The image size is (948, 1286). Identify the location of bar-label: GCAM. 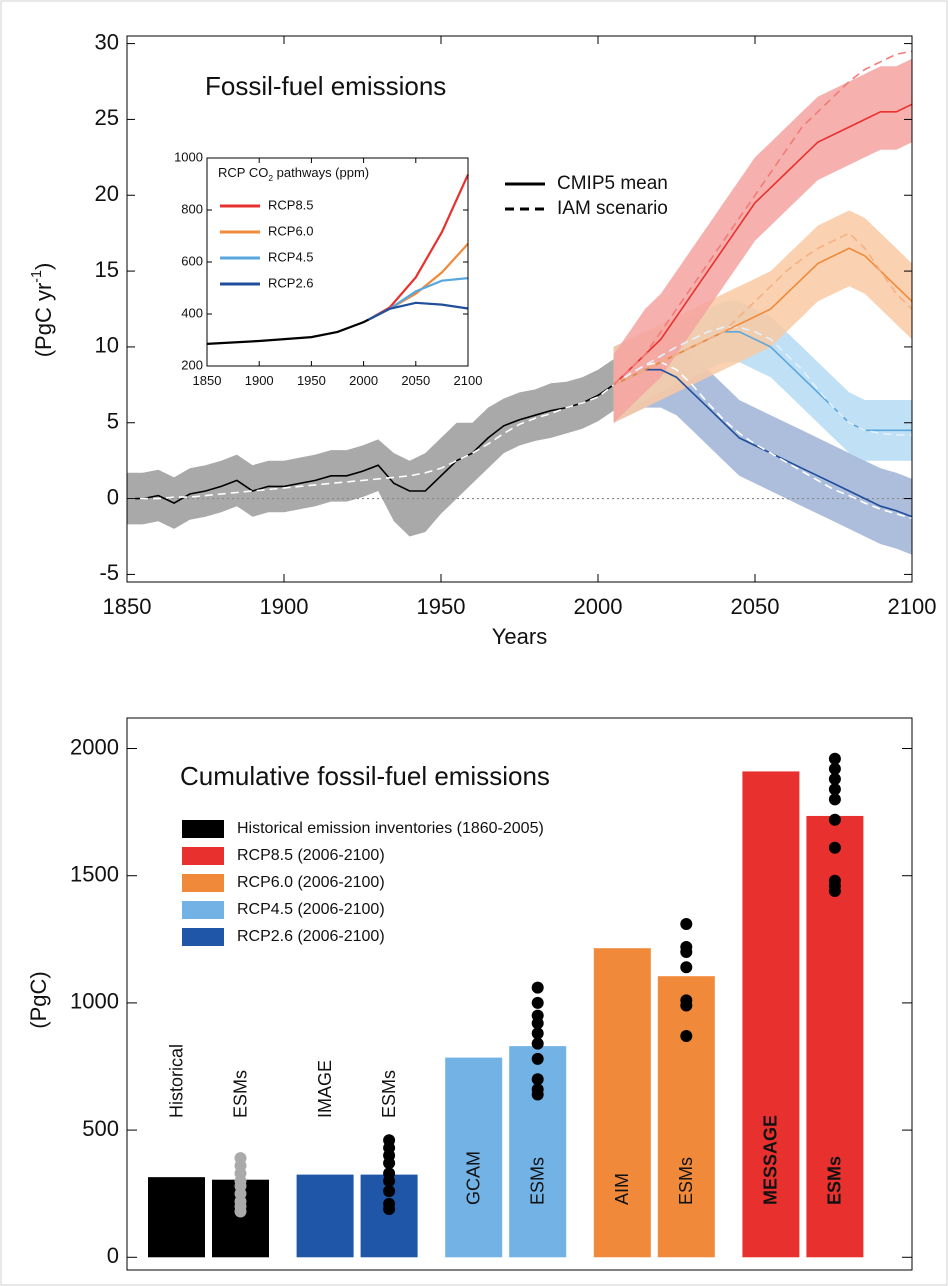
(473, 1178).